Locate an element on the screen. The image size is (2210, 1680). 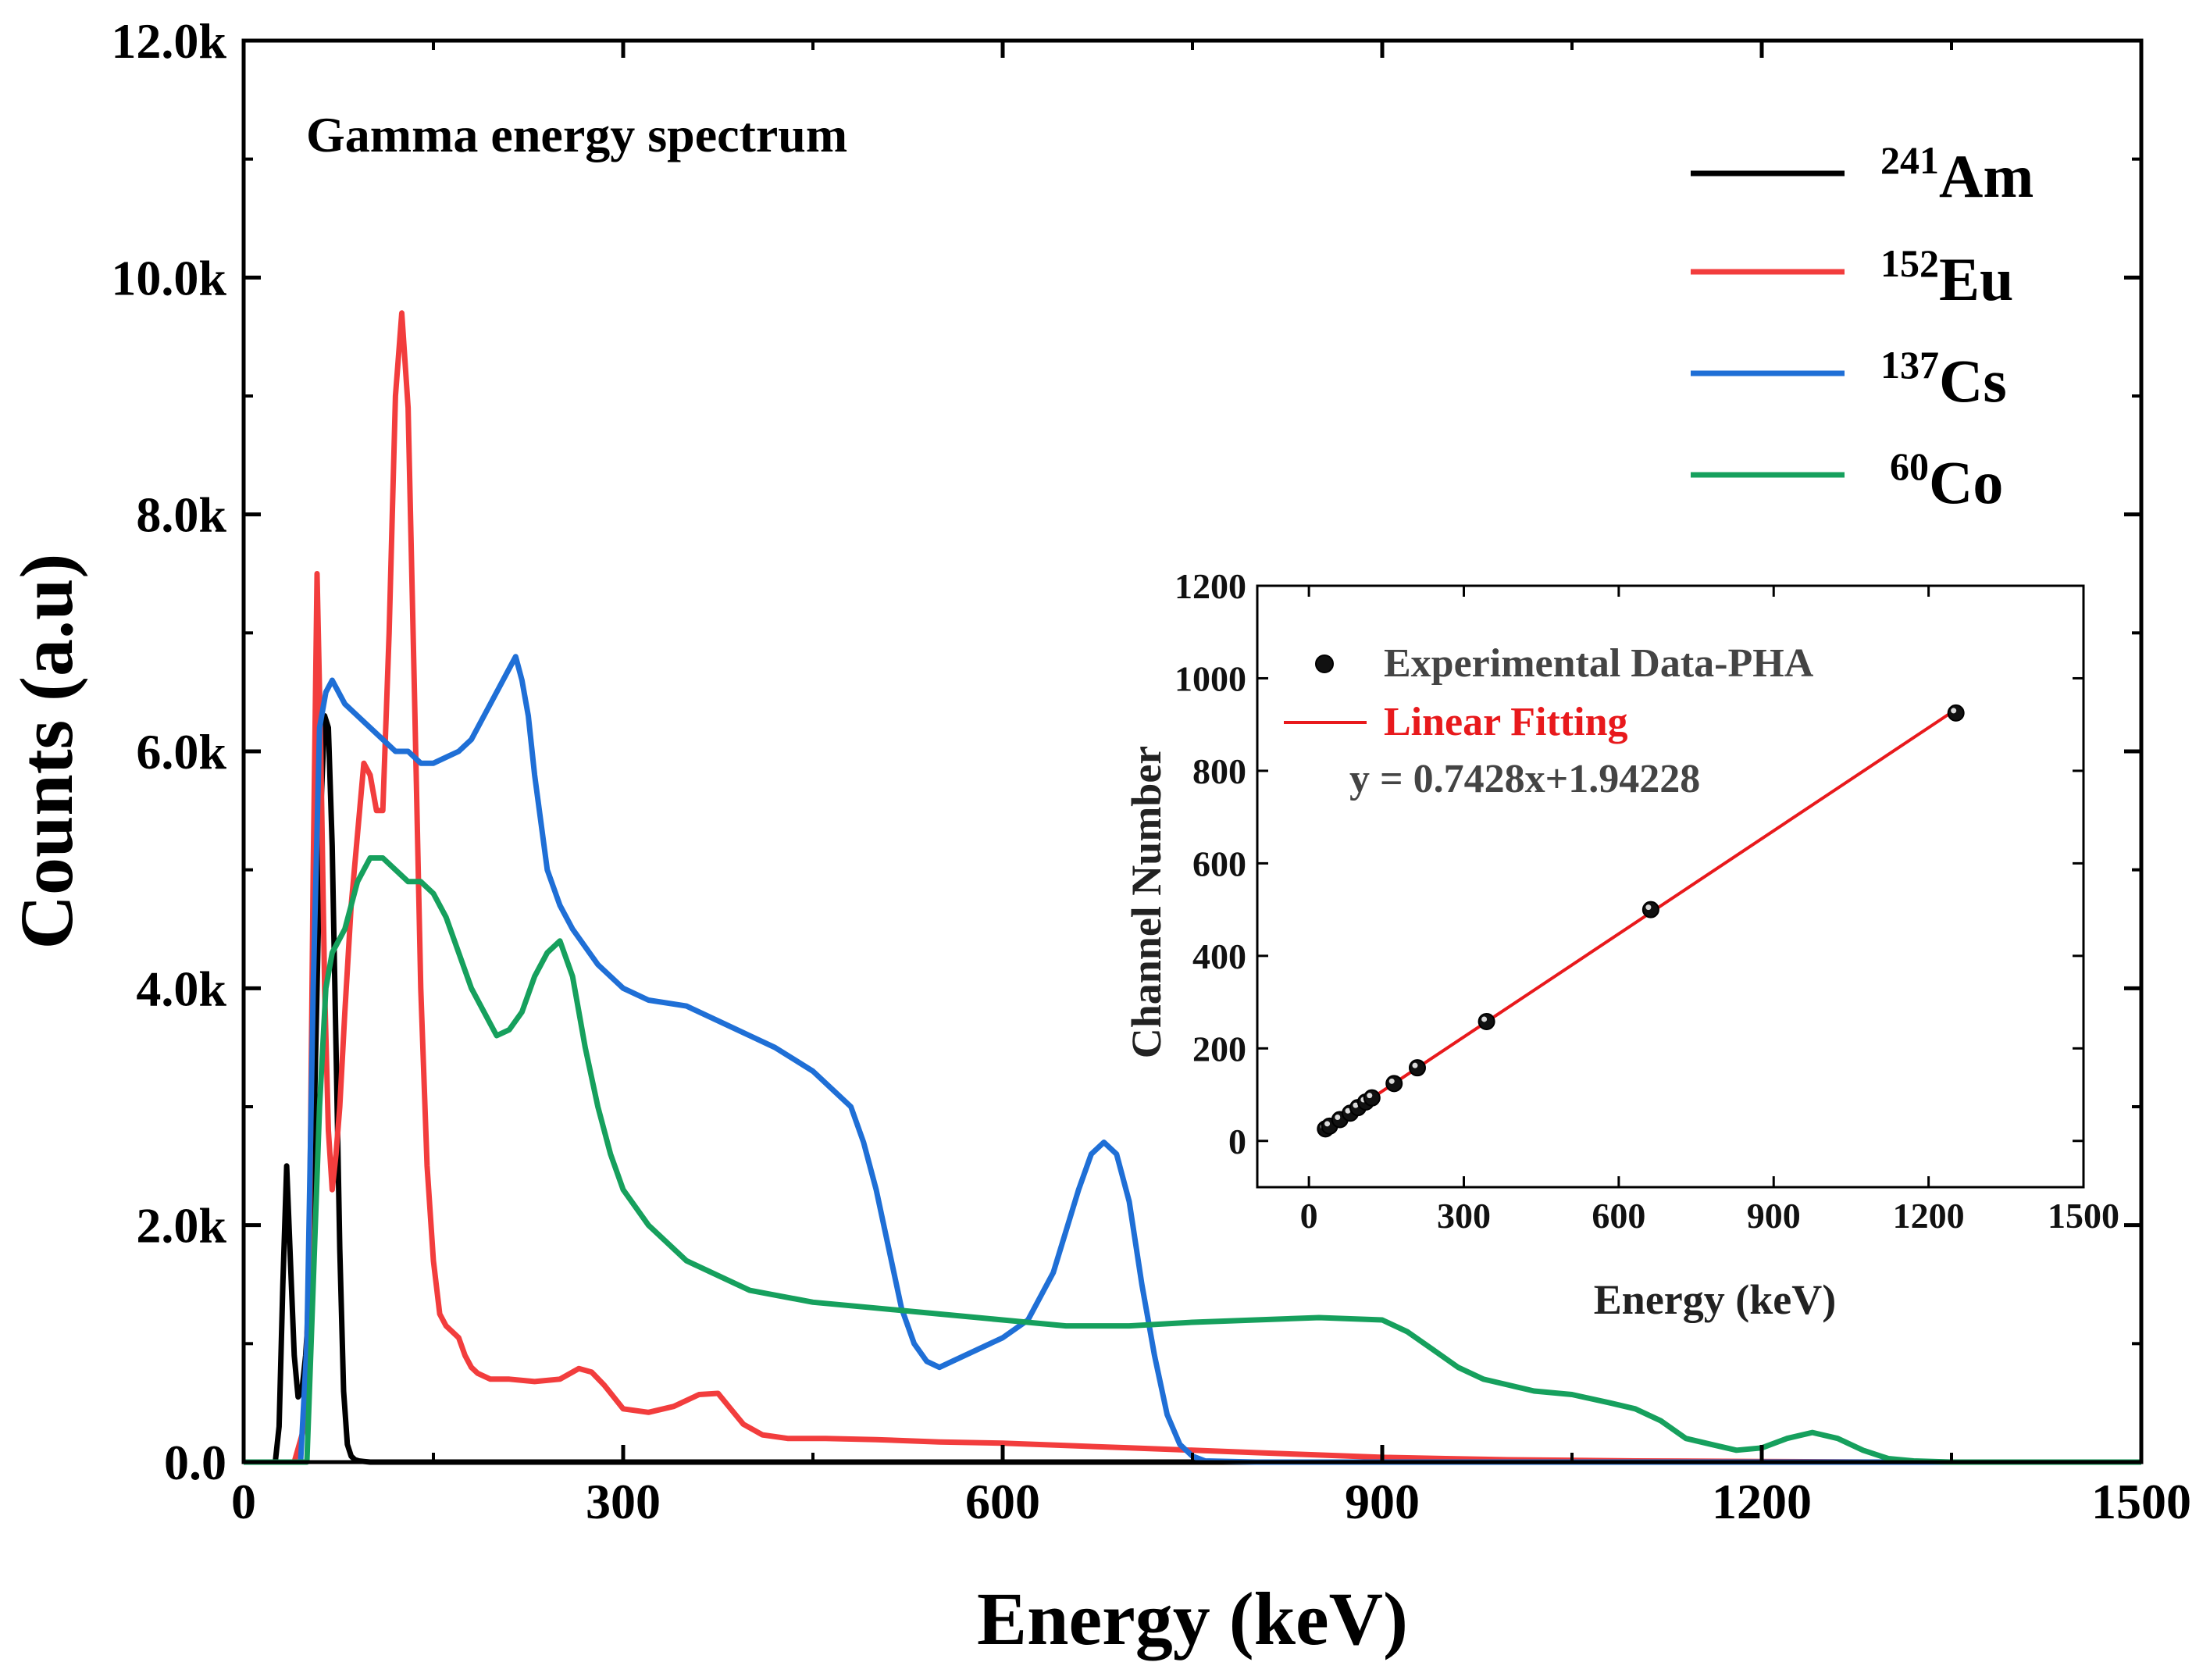
inset-legend-entry-fit: Linear Fitting is located at coordinates (1455, 722).